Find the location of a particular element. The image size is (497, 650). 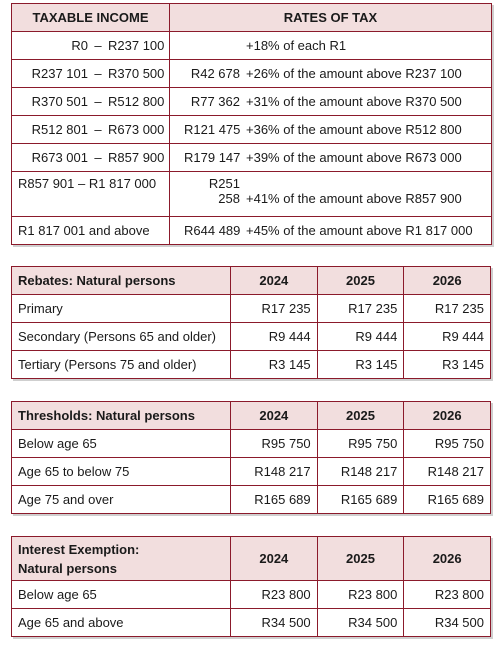

rate-percent: +41% of the amount above R857 900 is located at coordinates (354, 198).